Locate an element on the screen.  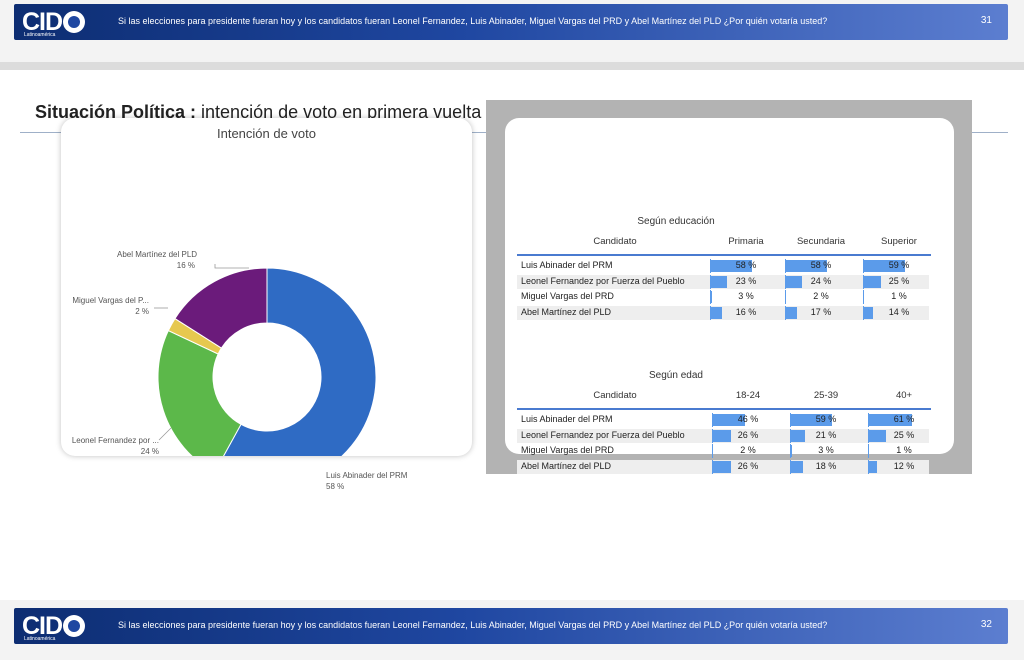
table-cell: 12 % is located at coordinates (904, 466).